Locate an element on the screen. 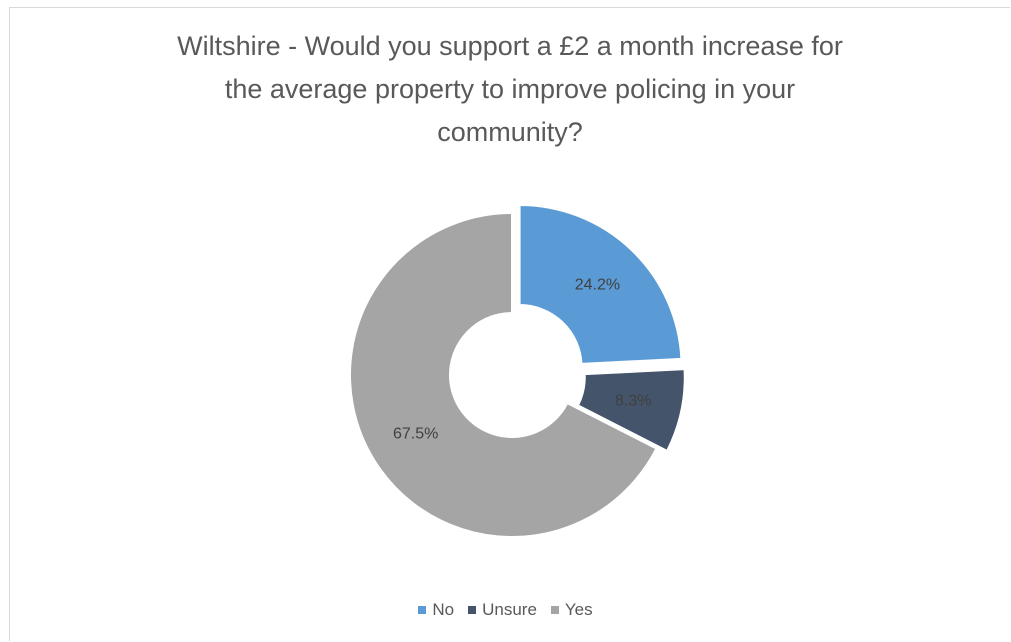 The width and height of the screenshot is (1011, 642). legend-swatch-unsure is located at coordinates (472, 610).